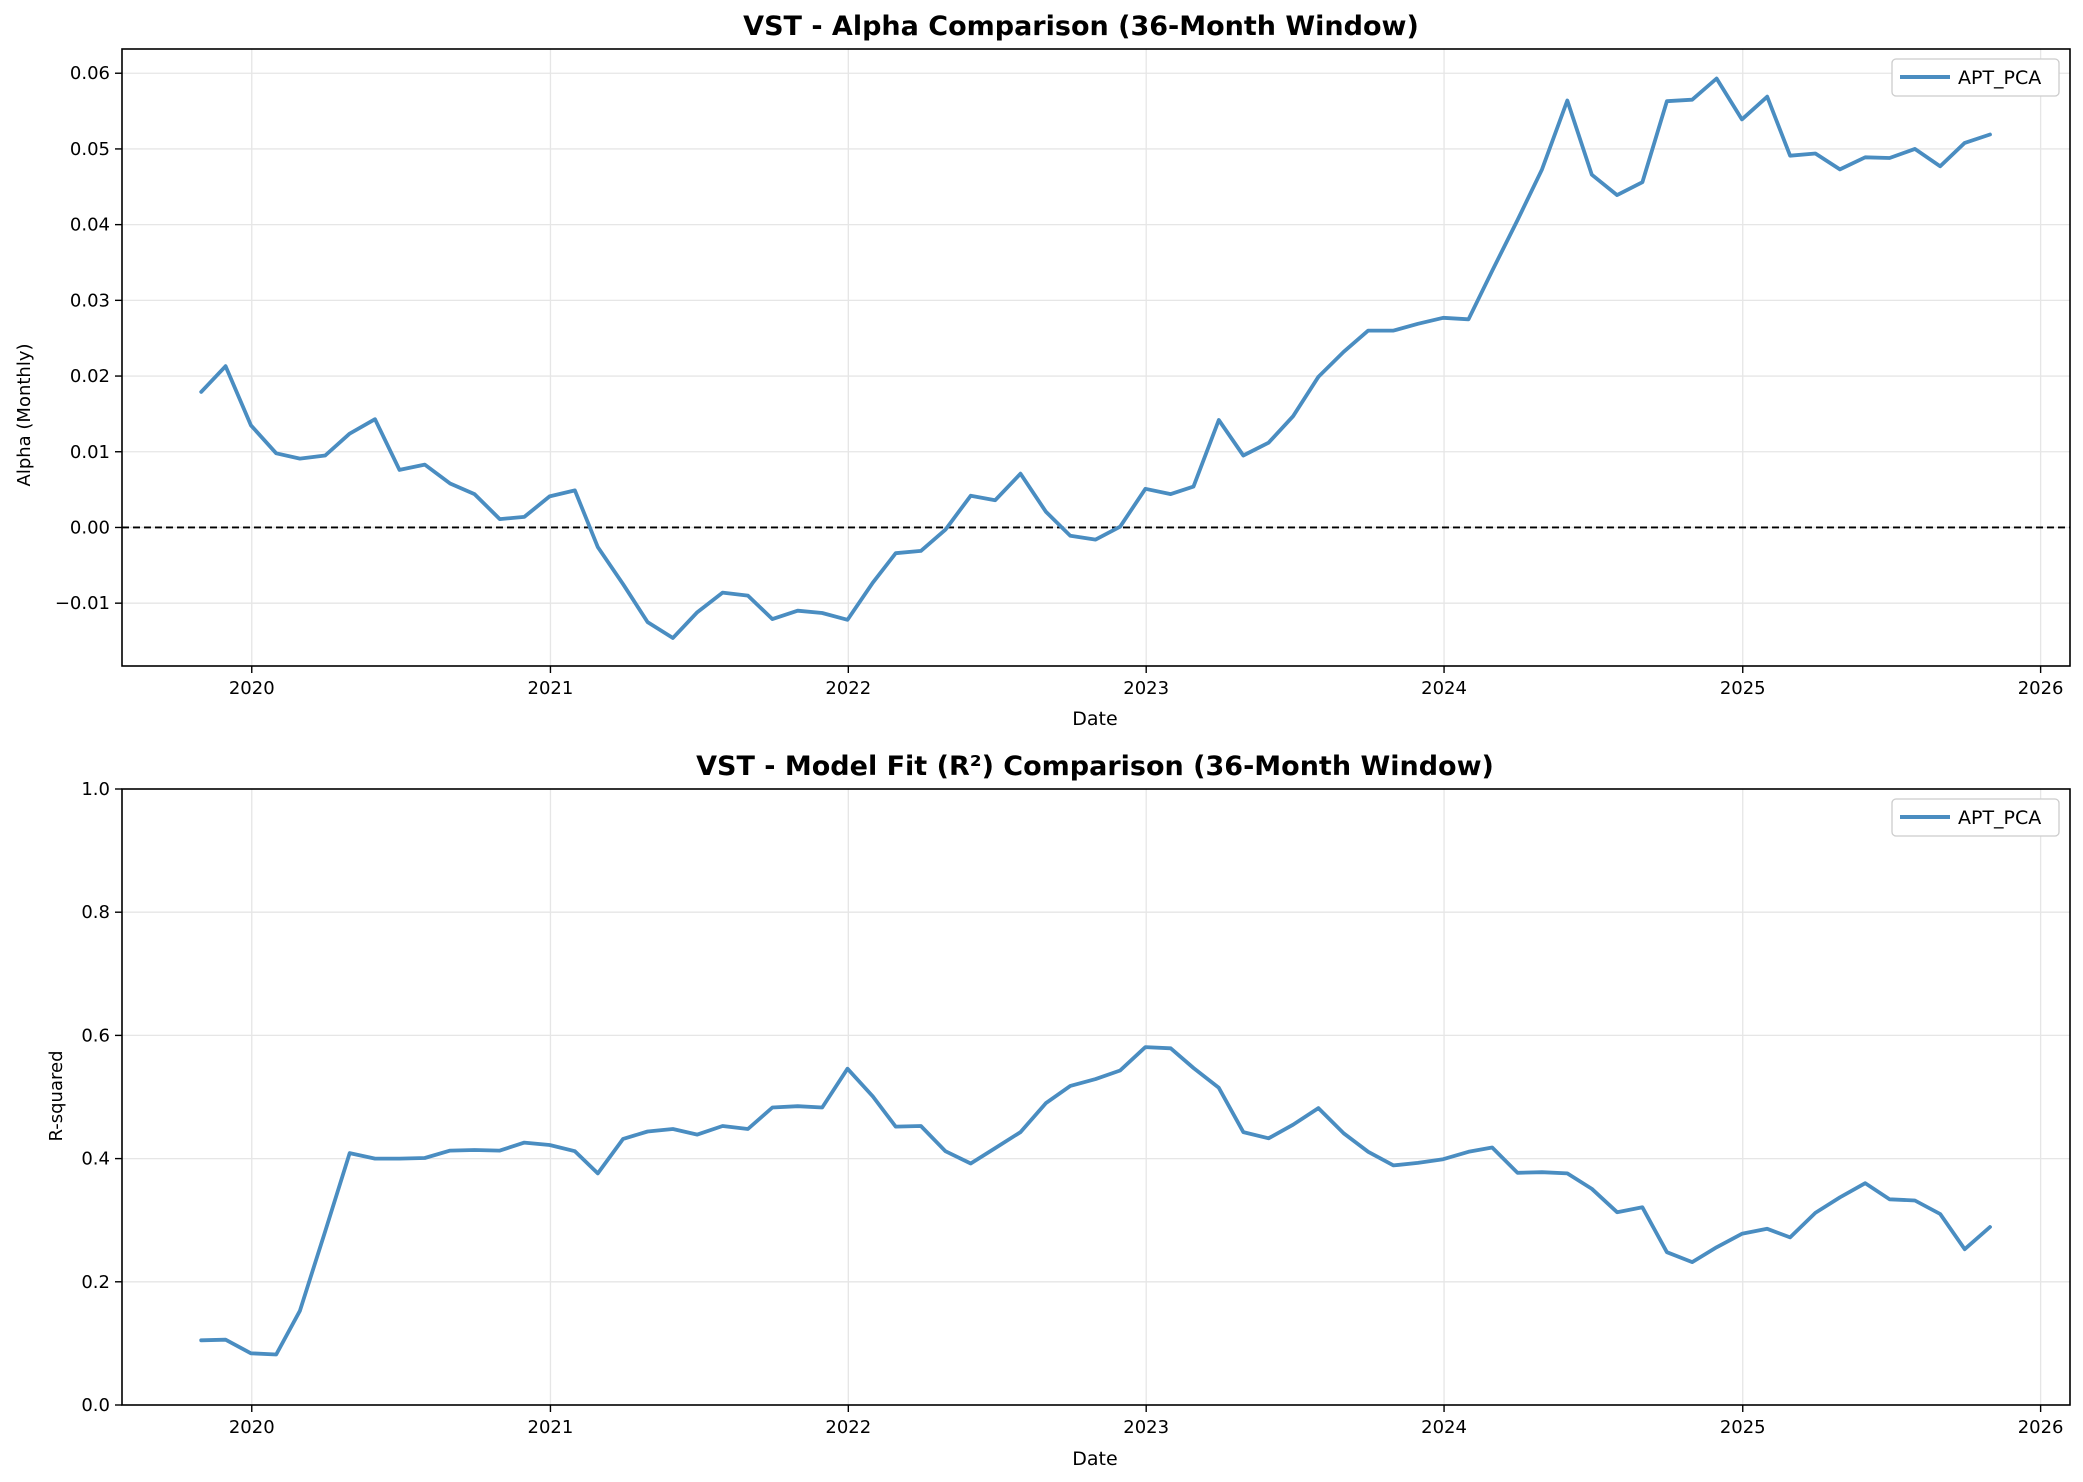  What do you see at coordinates (1094, 719) in the screenshot?
I see `alpha-chart-xlabel: Date` at bounding box center [1094, 719].